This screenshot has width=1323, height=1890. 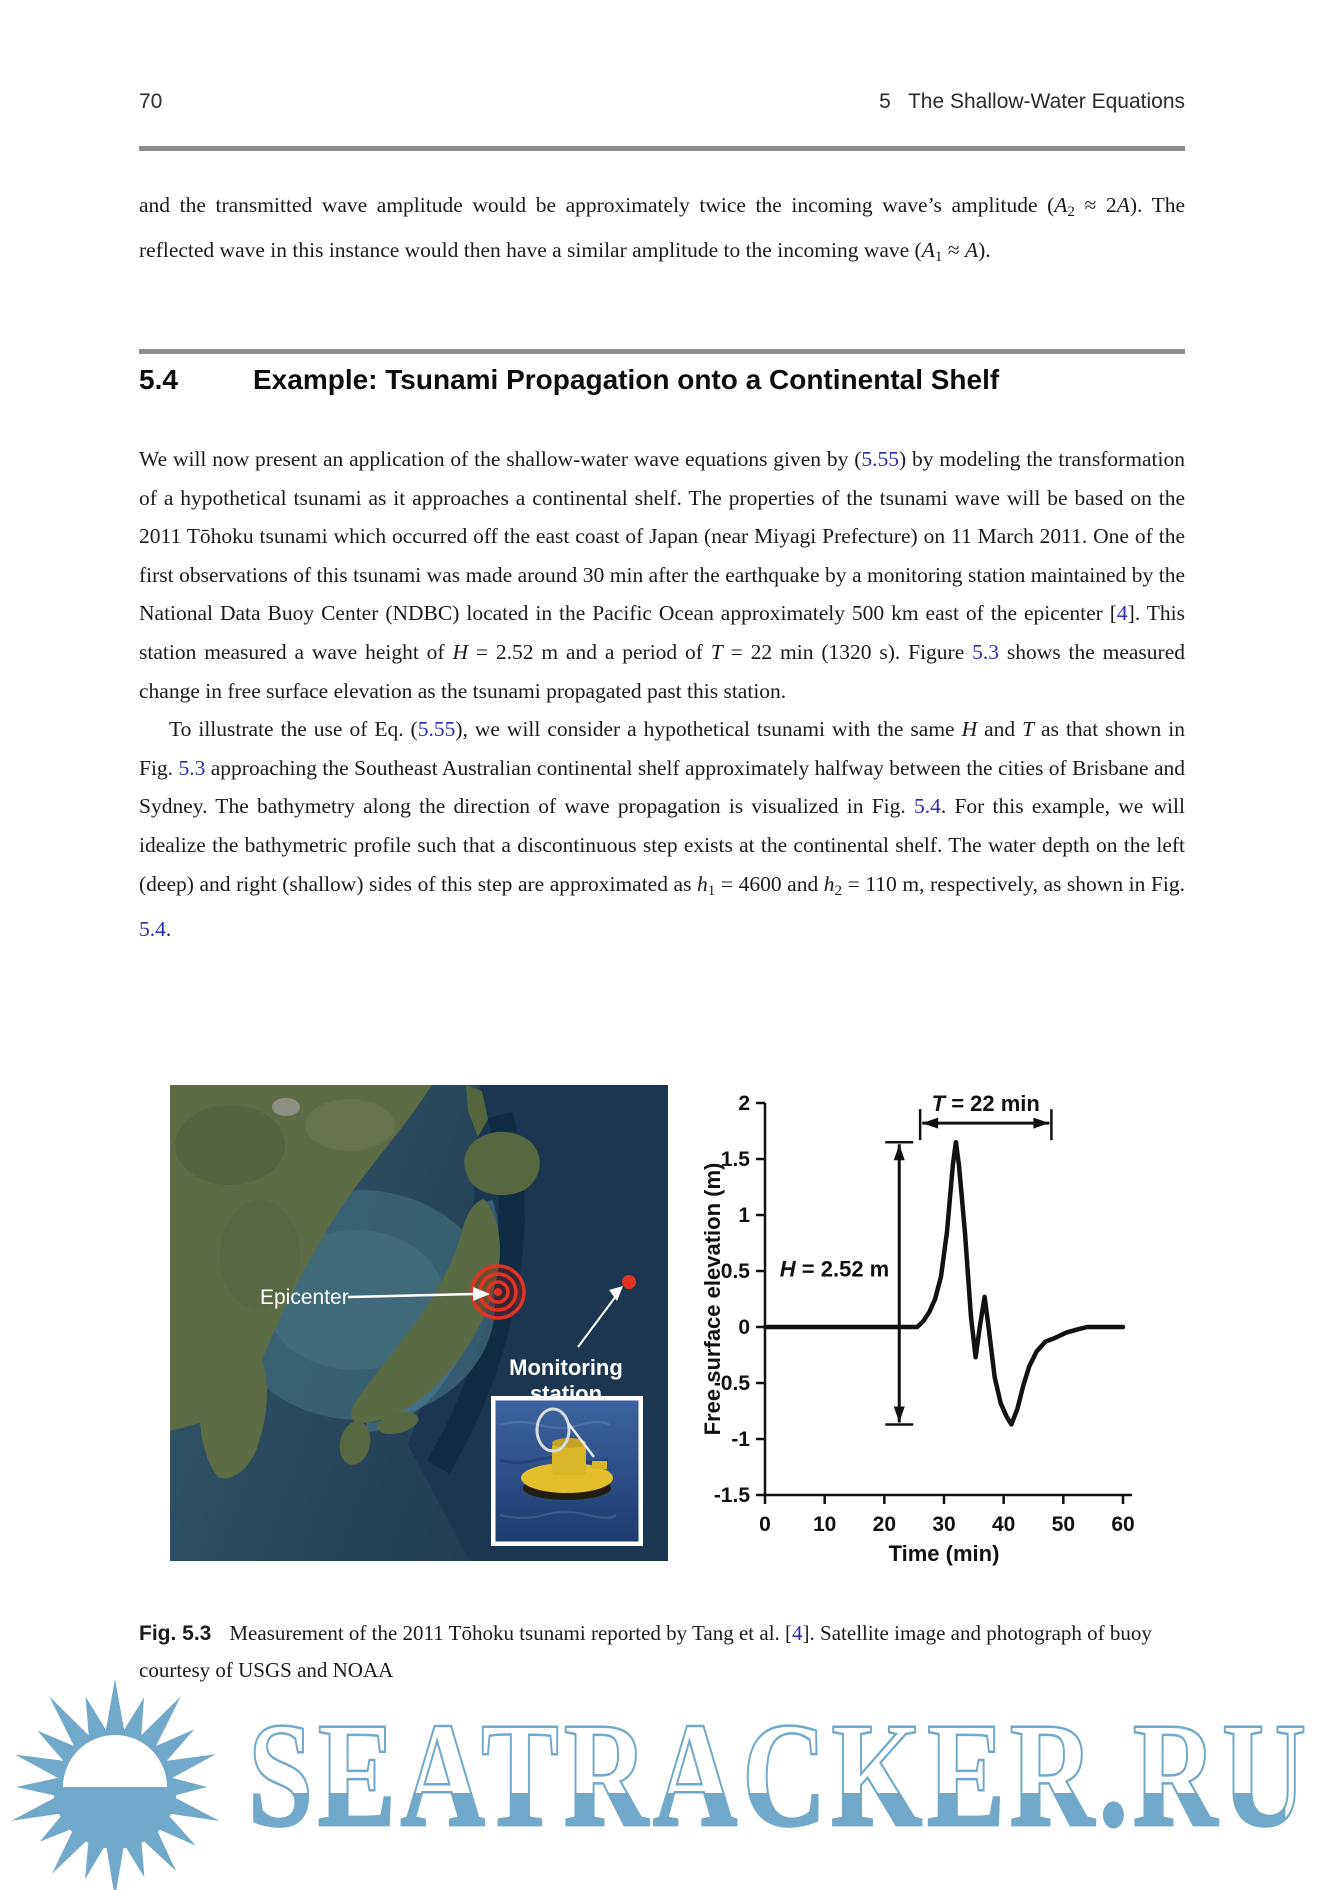 I want to click on monitoring-arrow, so click(x=598, y=1319).